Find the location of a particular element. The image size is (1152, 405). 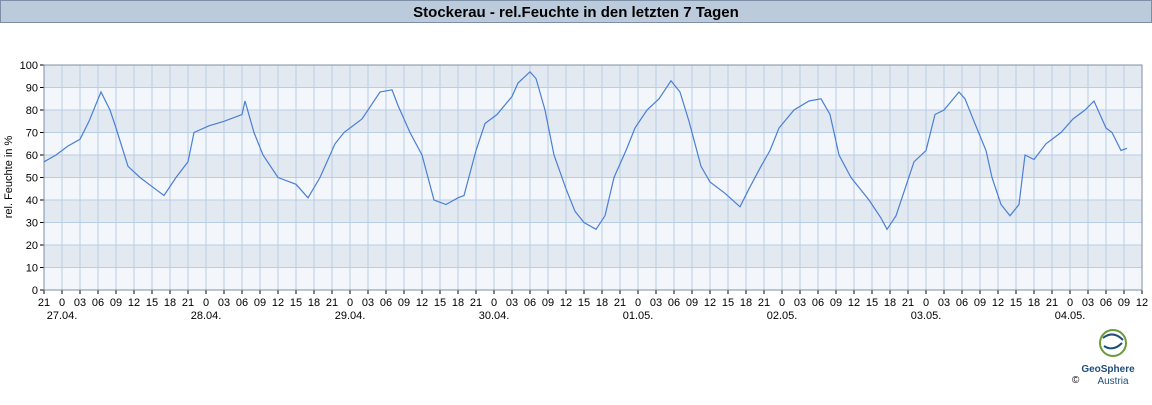

date-label: 28.04. is located at coordinates (206, 316).